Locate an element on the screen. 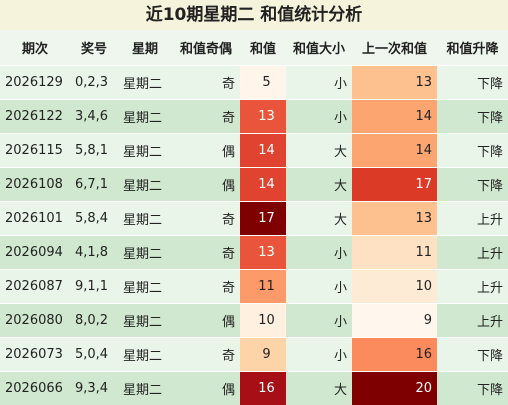 This screenshot has height=405, width=508. table-cell: 8,0,2 is located at coordinates (94, 320).